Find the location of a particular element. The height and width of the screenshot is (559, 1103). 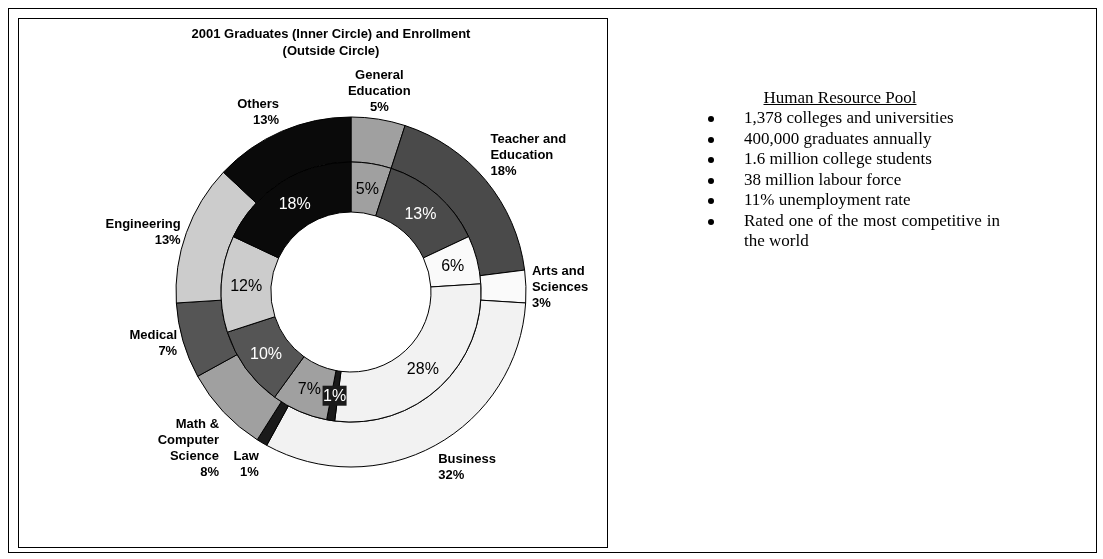

data-label: 3% is located at coordinates (541, 302).